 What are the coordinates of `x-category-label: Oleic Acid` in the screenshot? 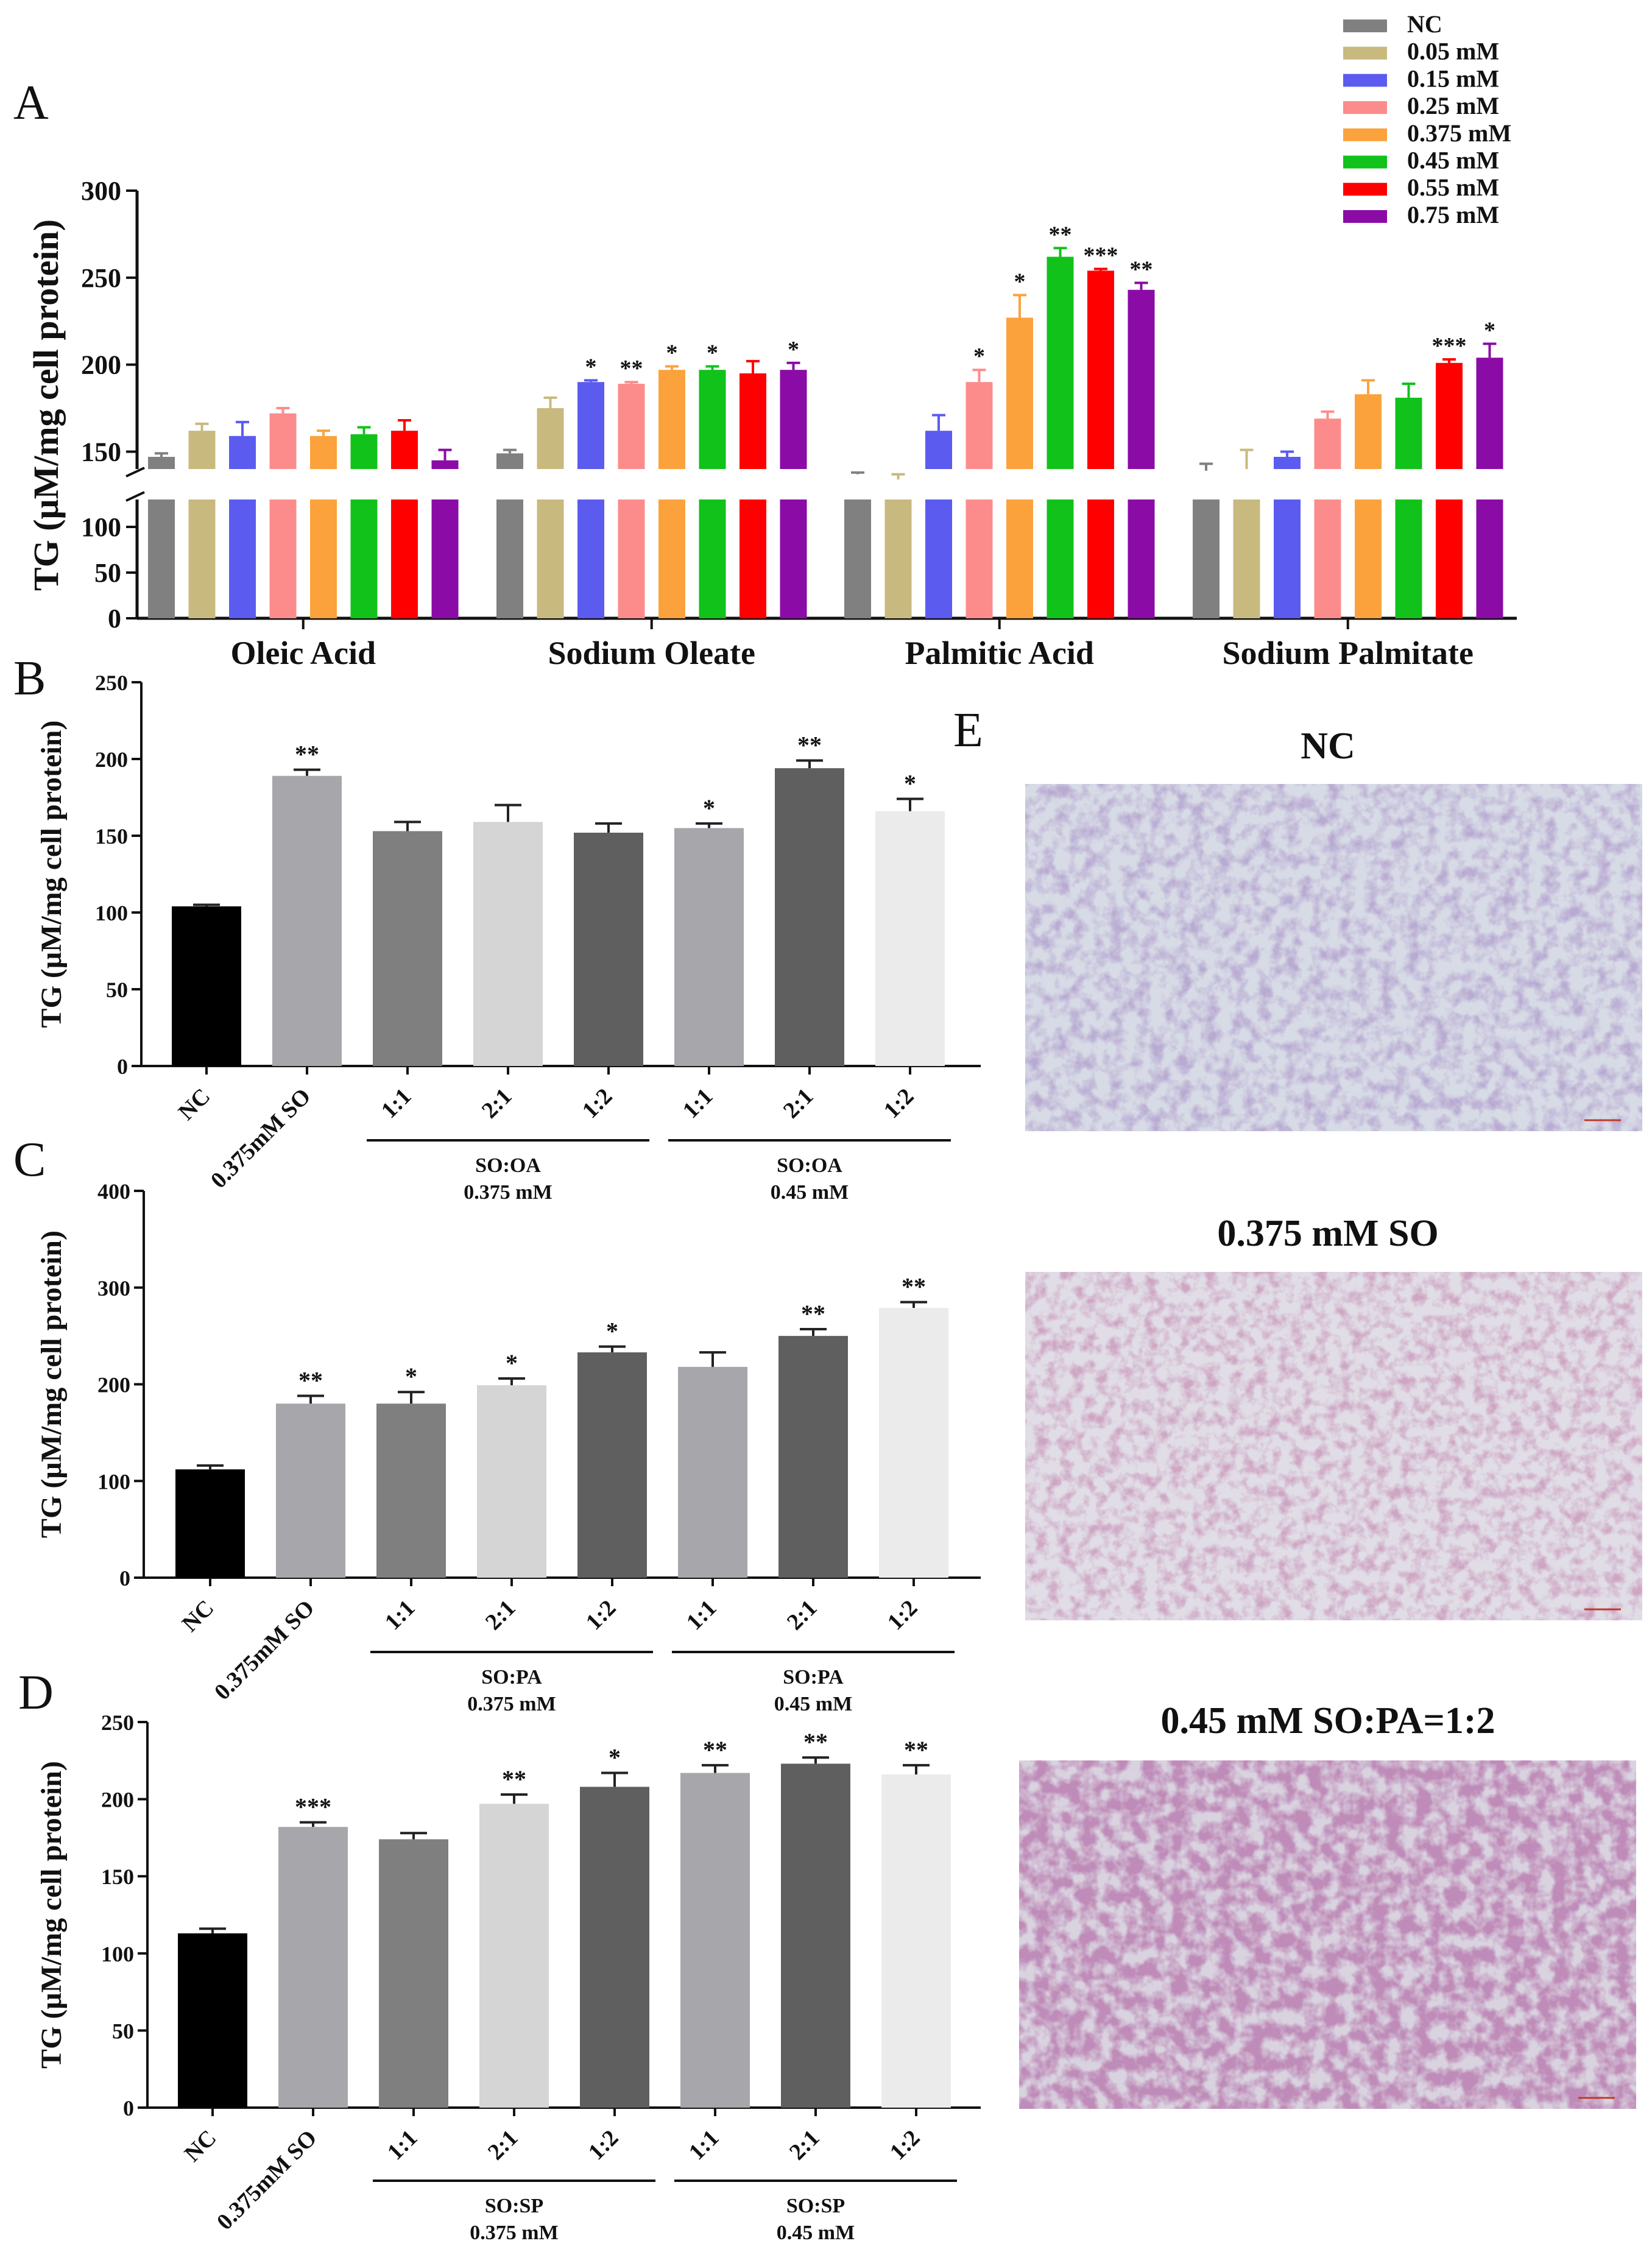 It's located at (303, 653).